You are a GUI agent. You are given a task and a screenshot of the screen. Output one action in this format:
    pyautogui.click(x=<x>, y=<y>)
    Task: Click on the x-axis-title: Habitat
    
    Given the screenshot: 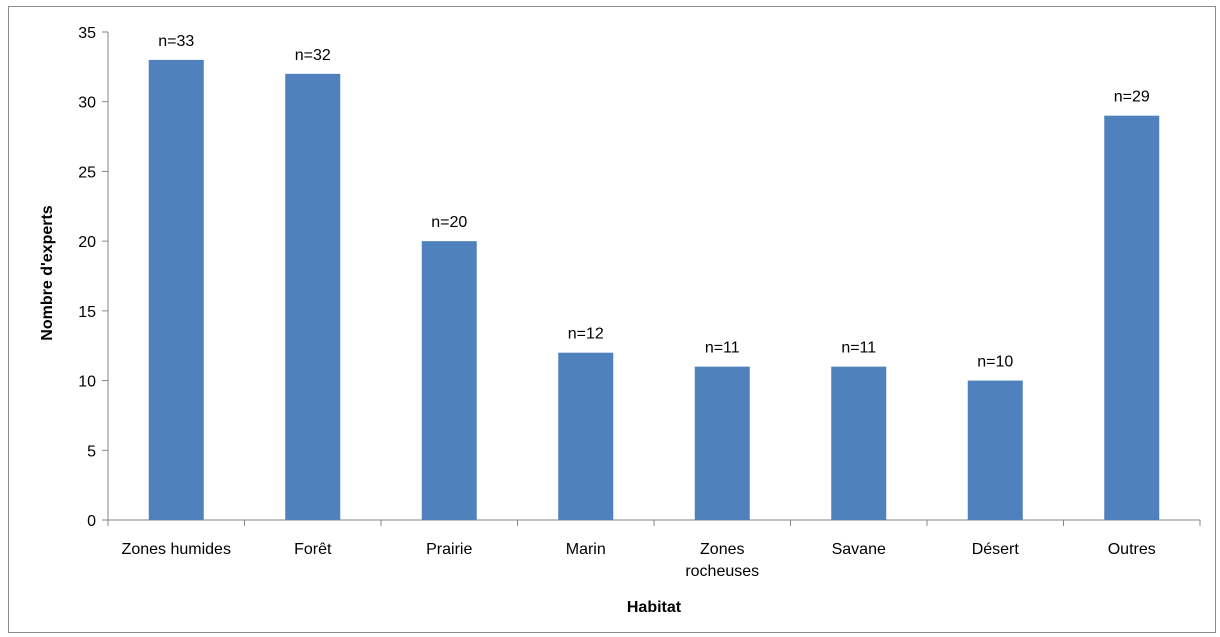 What is the action you would take?
    pyautogui.click(x=654, y=607)
    